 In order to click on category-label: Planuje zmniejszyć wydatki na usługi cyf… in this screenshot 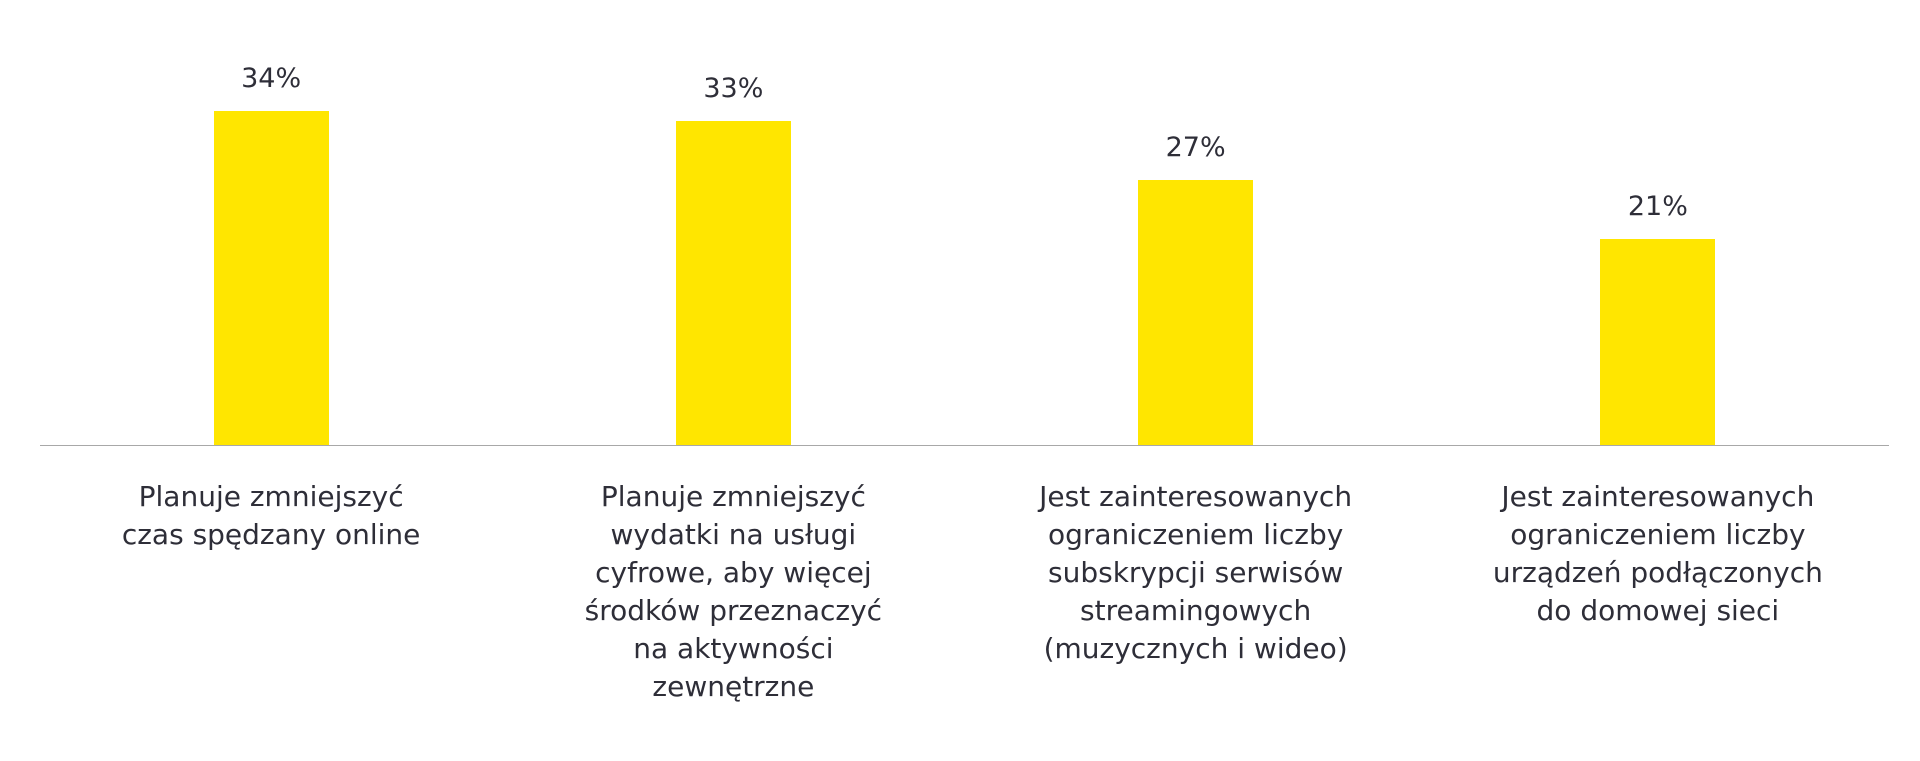, I will do `click(733, 591)`.